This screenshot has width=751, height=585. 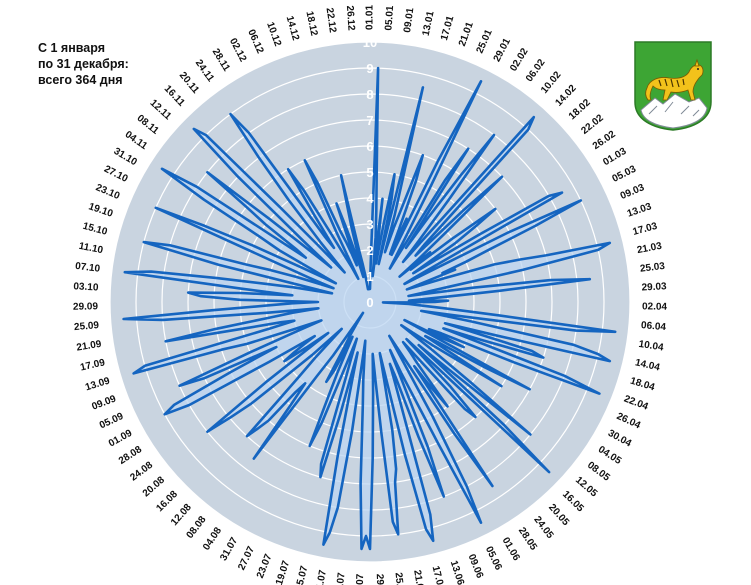 I want to click on date-label: 21.03, so click(x=649, y=249).